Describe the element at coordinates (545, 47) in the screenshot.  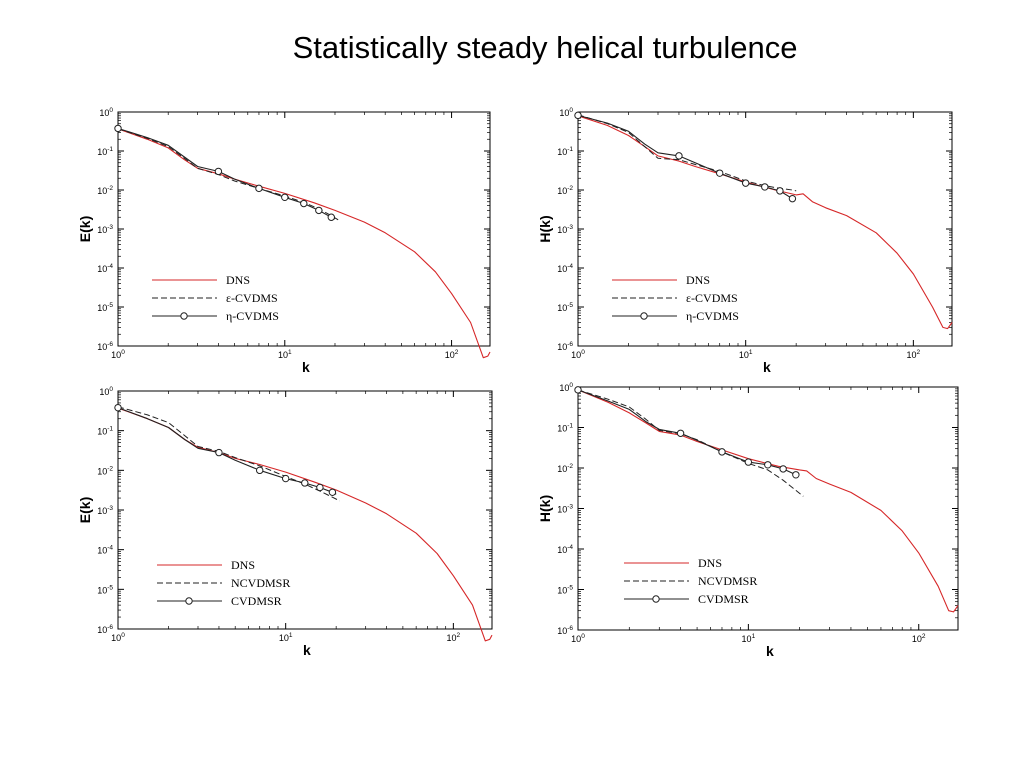
I see `slide-title: Statistically steady helical turbulence` at that location.